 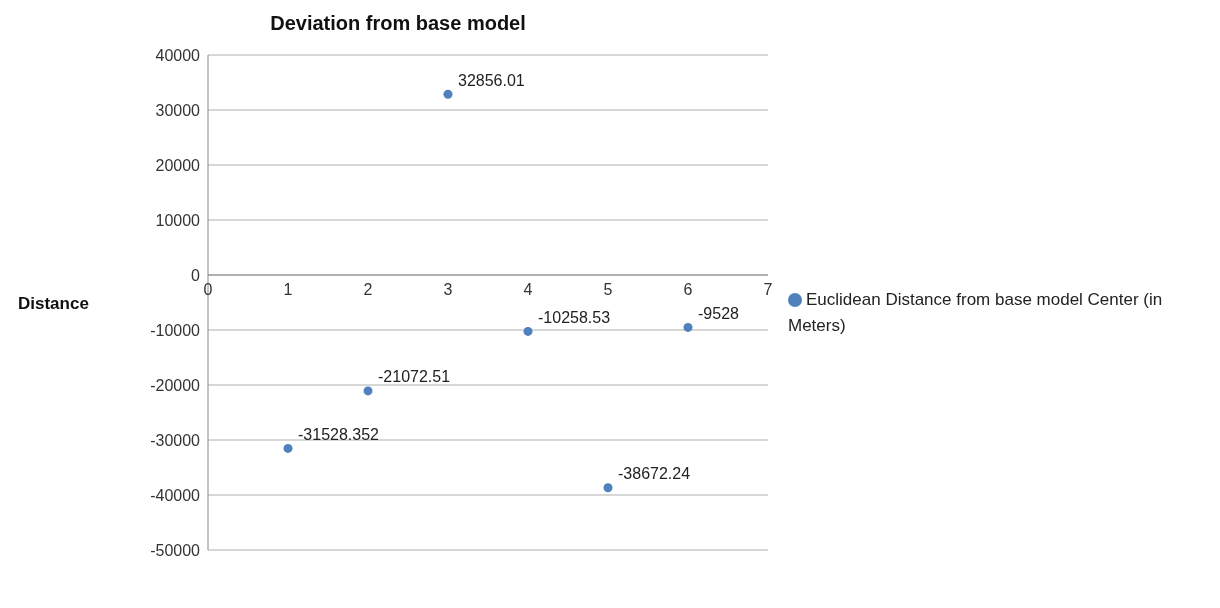 What do you see at coordinates (53, 303) in the screenshot?
I see `y-axis-title: Distance` at bounding box center [53, 303].